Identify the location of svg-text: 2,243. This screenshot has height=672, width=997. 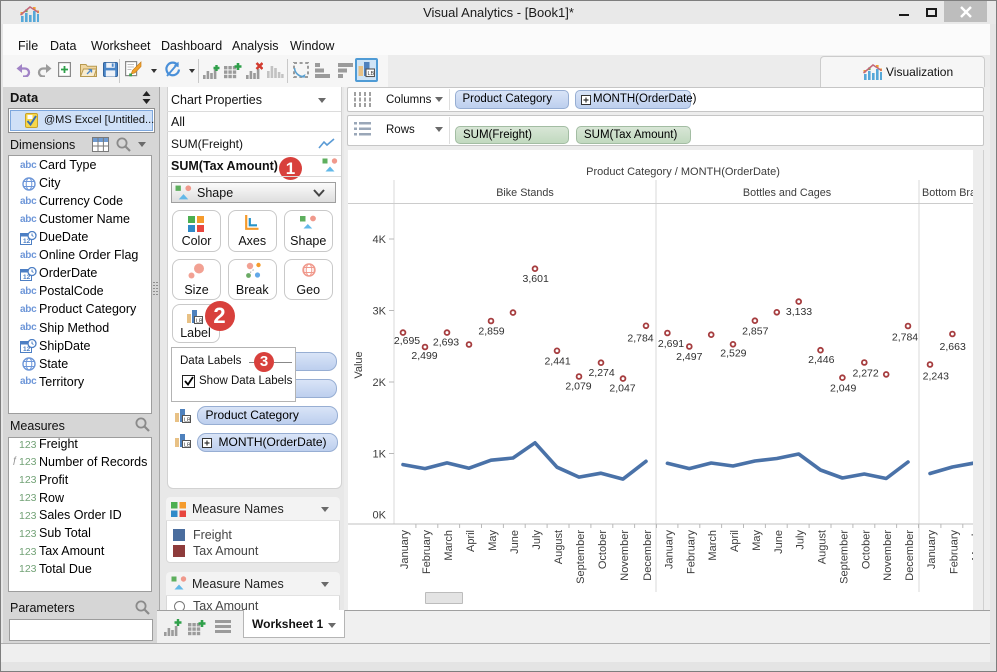
(936, 376).